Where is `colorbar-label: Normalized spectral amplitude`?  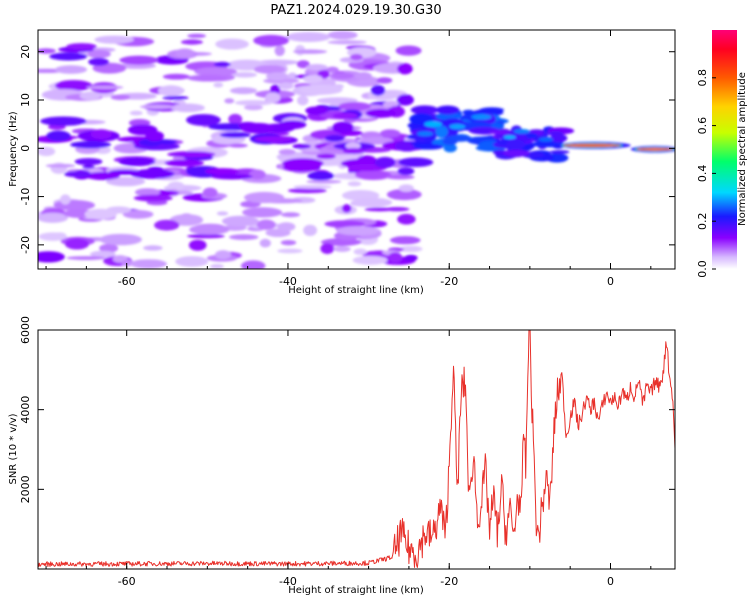
colorbar-label: Normalized spectral amplitude is located at coordinates (742, 149).